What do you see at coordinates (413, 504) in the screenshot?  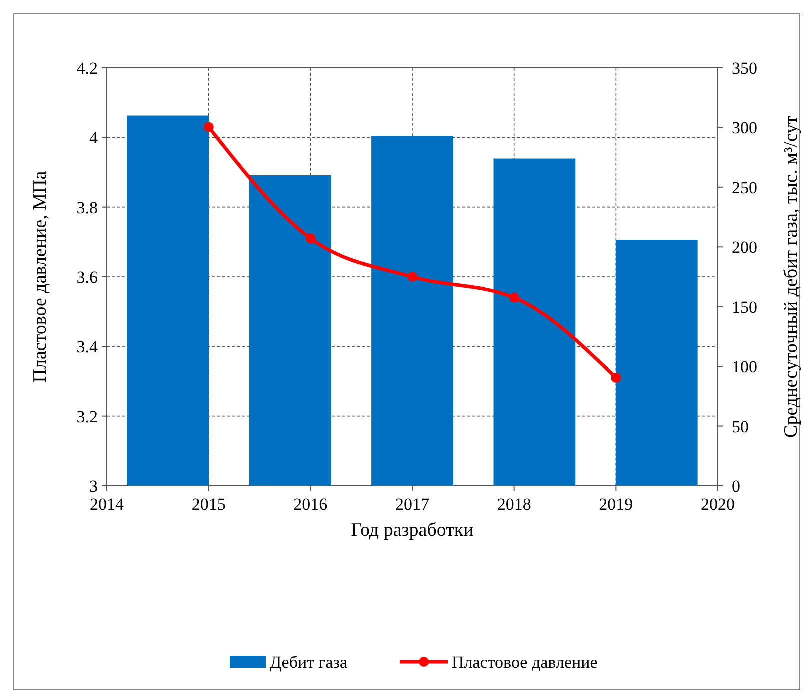 I see `x-tick-label: 2017` at bounding box center [413, 504].